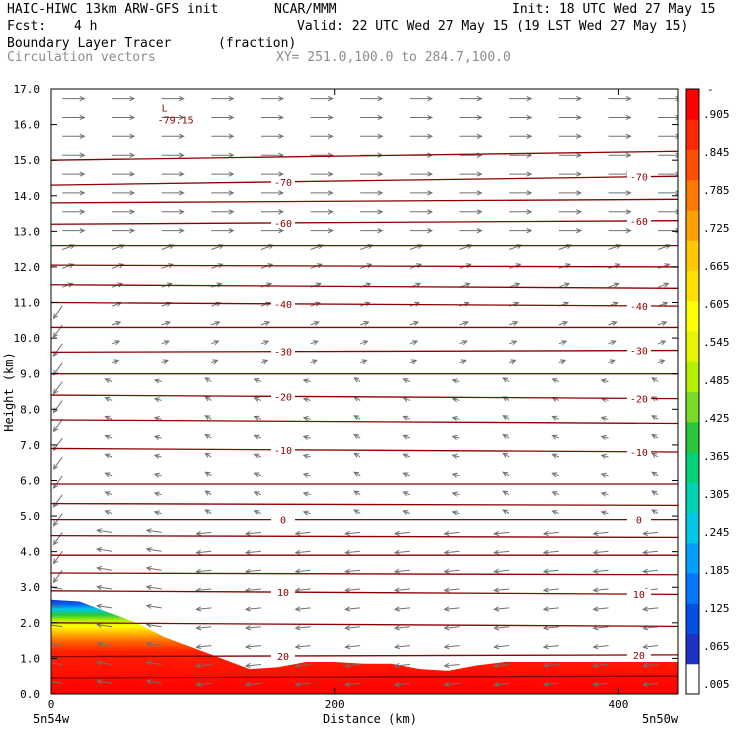 Image resolution: width=740 pixels, height=740 pixels. What do you see at coordinates (165, 108) in the screenshot?
I see `low-center-symbol: L` at bounding box center [165, 108].